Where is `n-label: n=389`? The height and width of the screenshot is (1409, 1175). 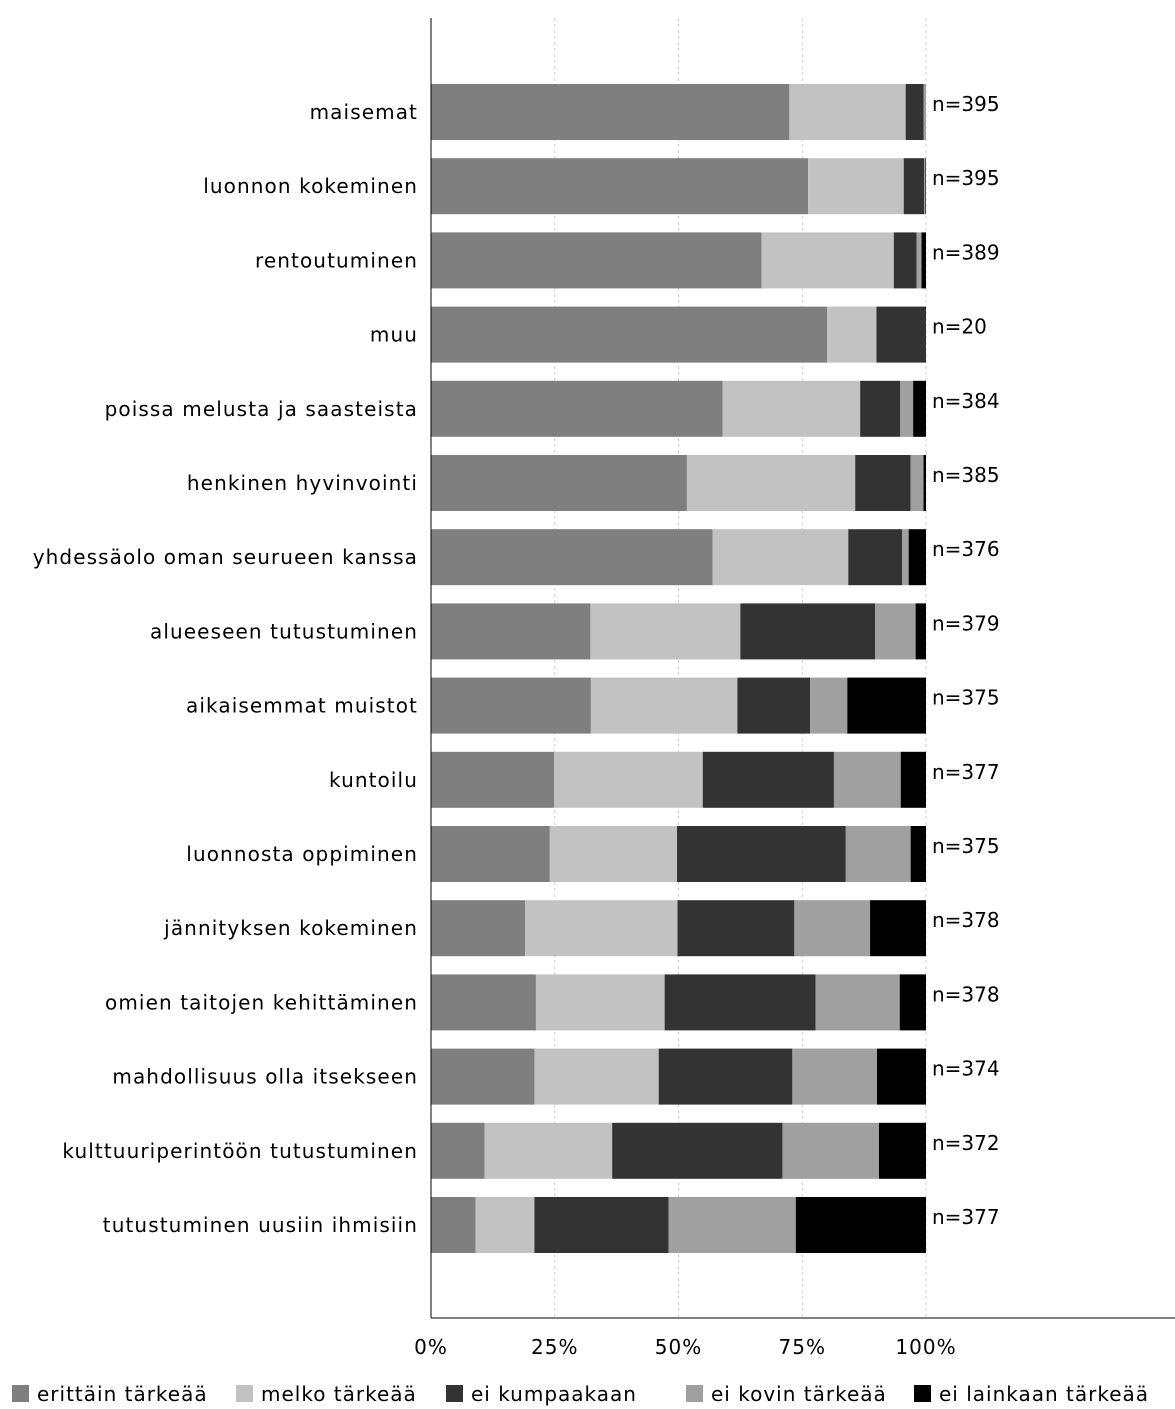 n-label: n=389 is located at coordinates (966, 252).